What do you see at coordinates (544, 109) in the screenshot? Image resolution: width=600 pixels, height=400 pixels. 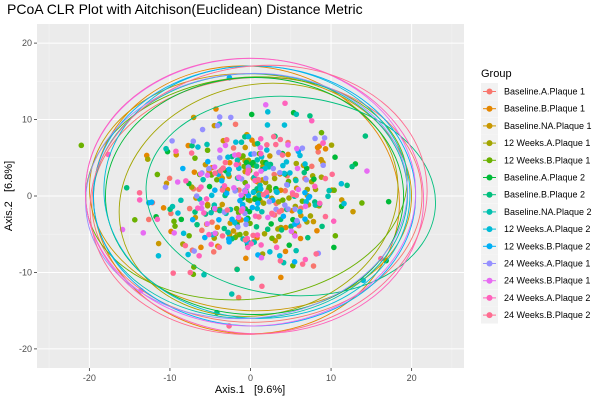 I see `legend-label: Baseline.B.Plaque 1` at bounding box center [544, 109].